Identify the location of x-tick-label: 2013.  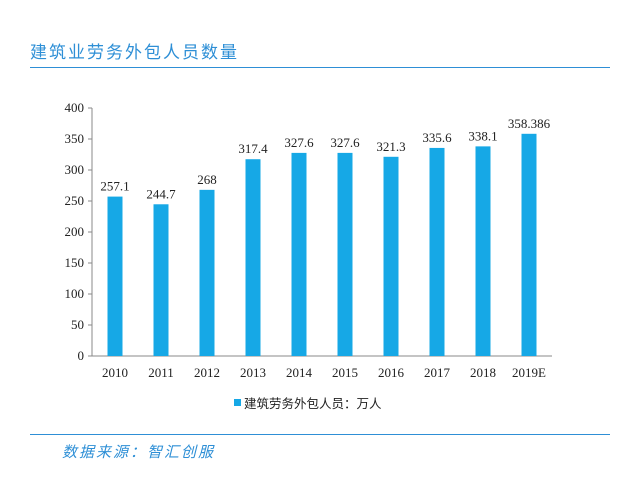
(253, 372).